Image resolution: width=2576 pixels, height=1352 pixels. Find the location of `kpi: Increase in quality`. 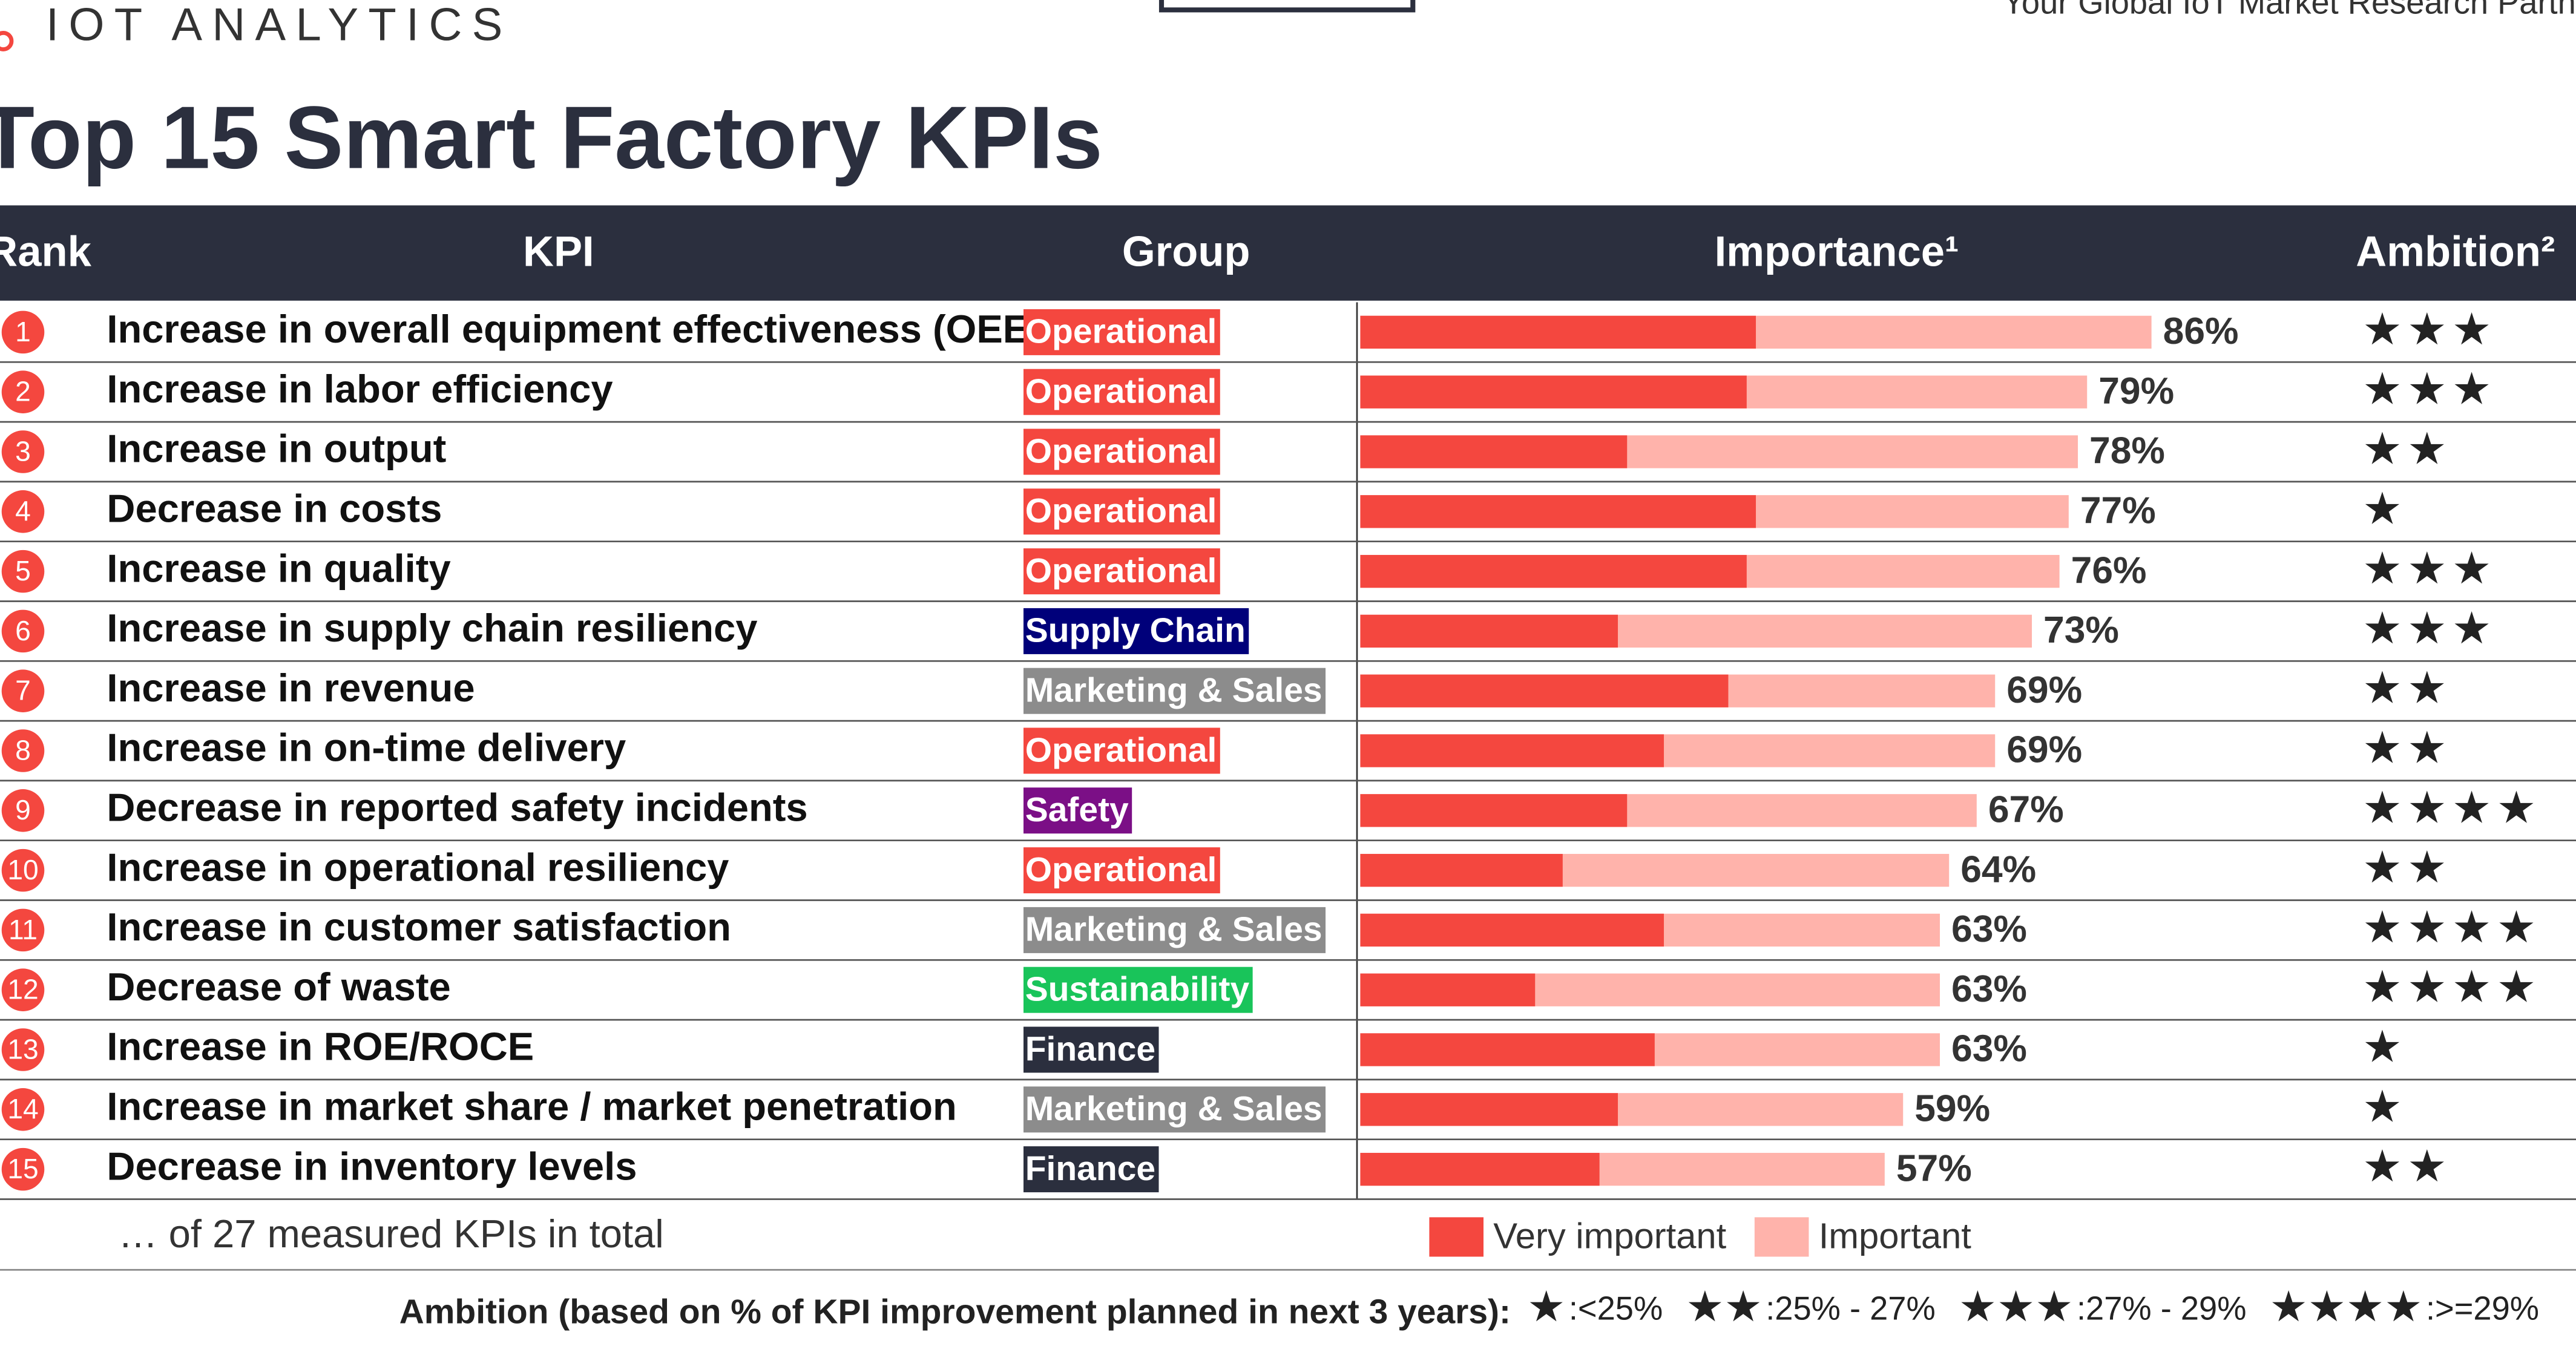

kpi: Increase in quality is located at coordinates (278, 568).